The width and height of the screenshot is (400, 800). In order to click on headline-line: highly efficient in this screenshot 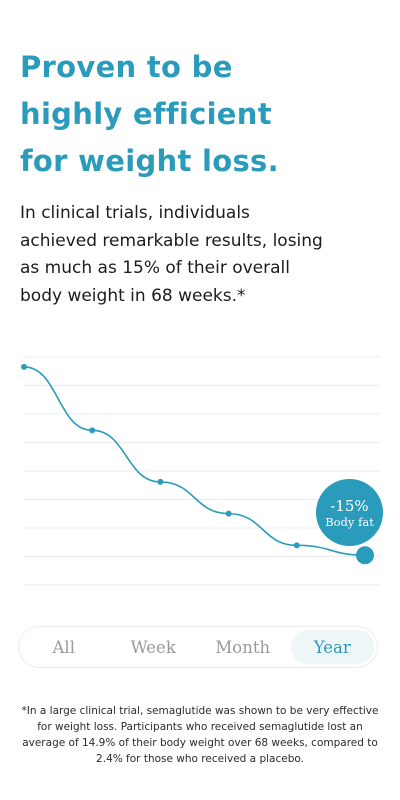, I will do `click(146, 114)`.